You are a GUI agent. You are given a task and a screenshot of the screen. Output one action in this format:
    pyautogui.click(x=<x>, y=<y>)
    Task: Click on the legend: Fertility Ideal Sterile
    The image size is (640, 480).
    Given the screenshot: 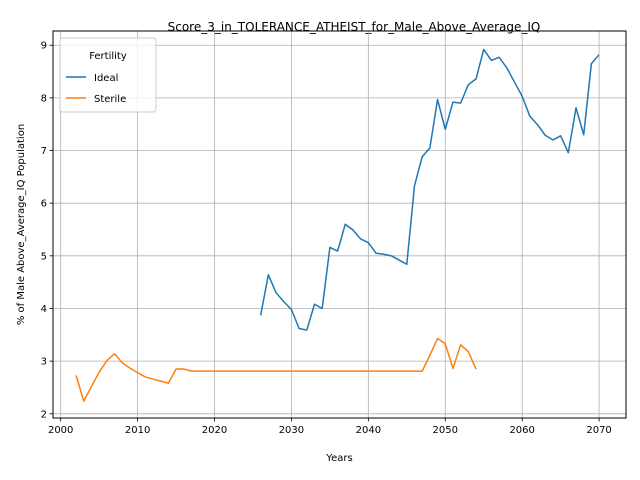 What is the action you would take?
    pyautogui.click(x=108, y=75)
    